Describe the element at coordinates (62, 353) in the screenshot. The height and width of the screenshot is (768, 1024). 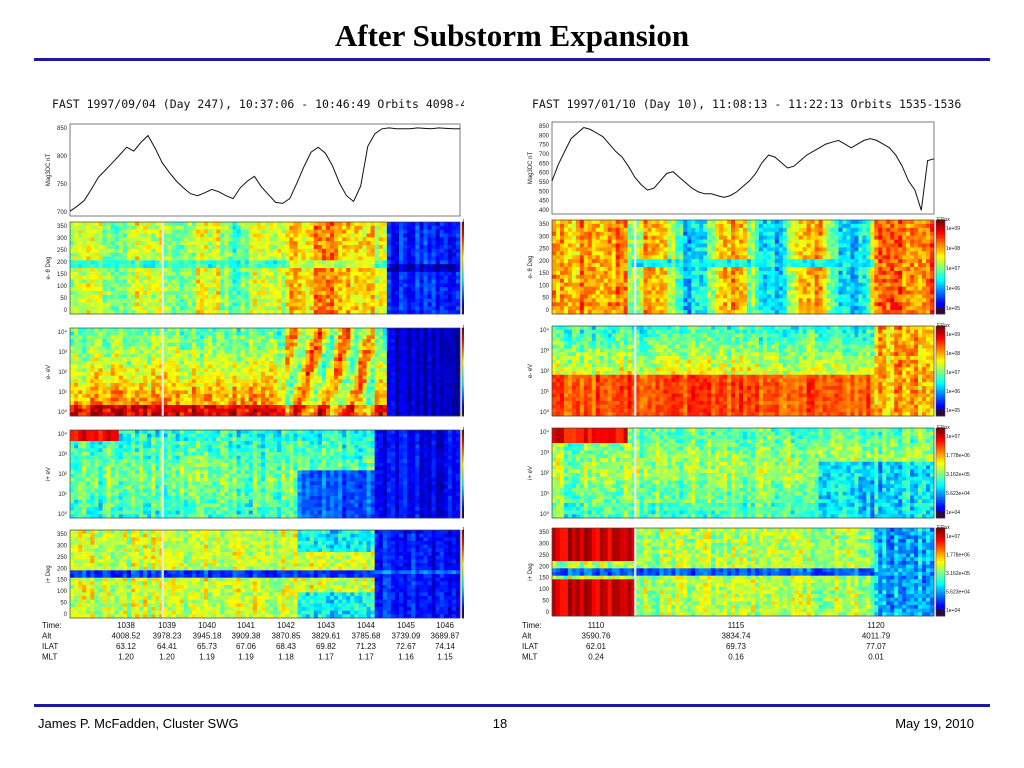
I see `y-tick-label: 10³` at that location.